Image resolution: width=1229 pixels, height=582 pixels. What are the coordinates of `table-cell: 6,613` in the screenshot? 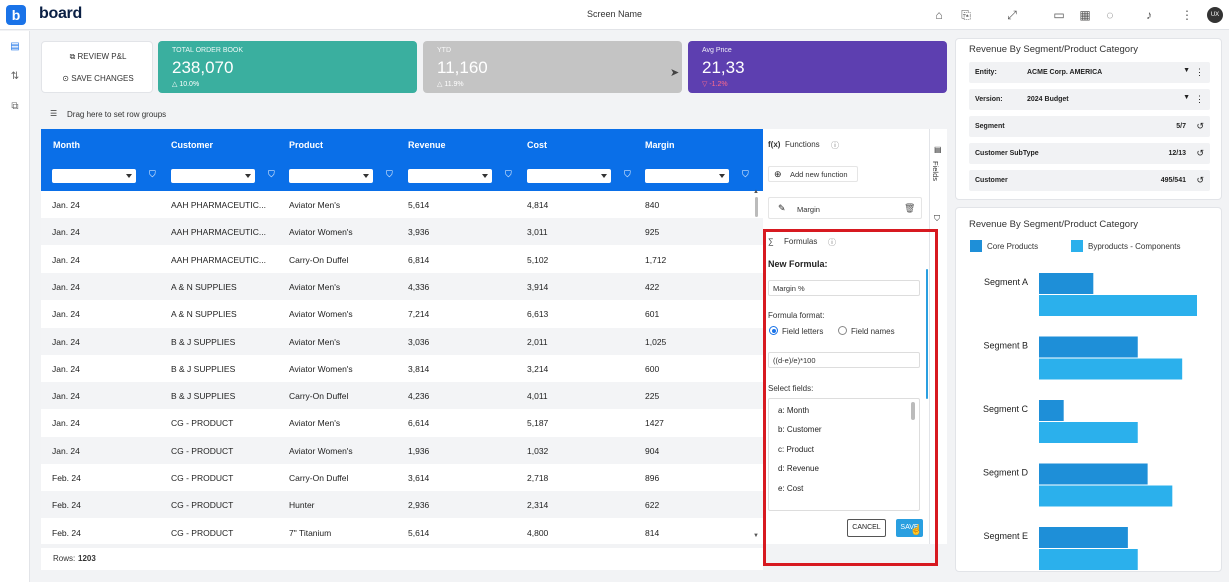 It's located at (538, 314).